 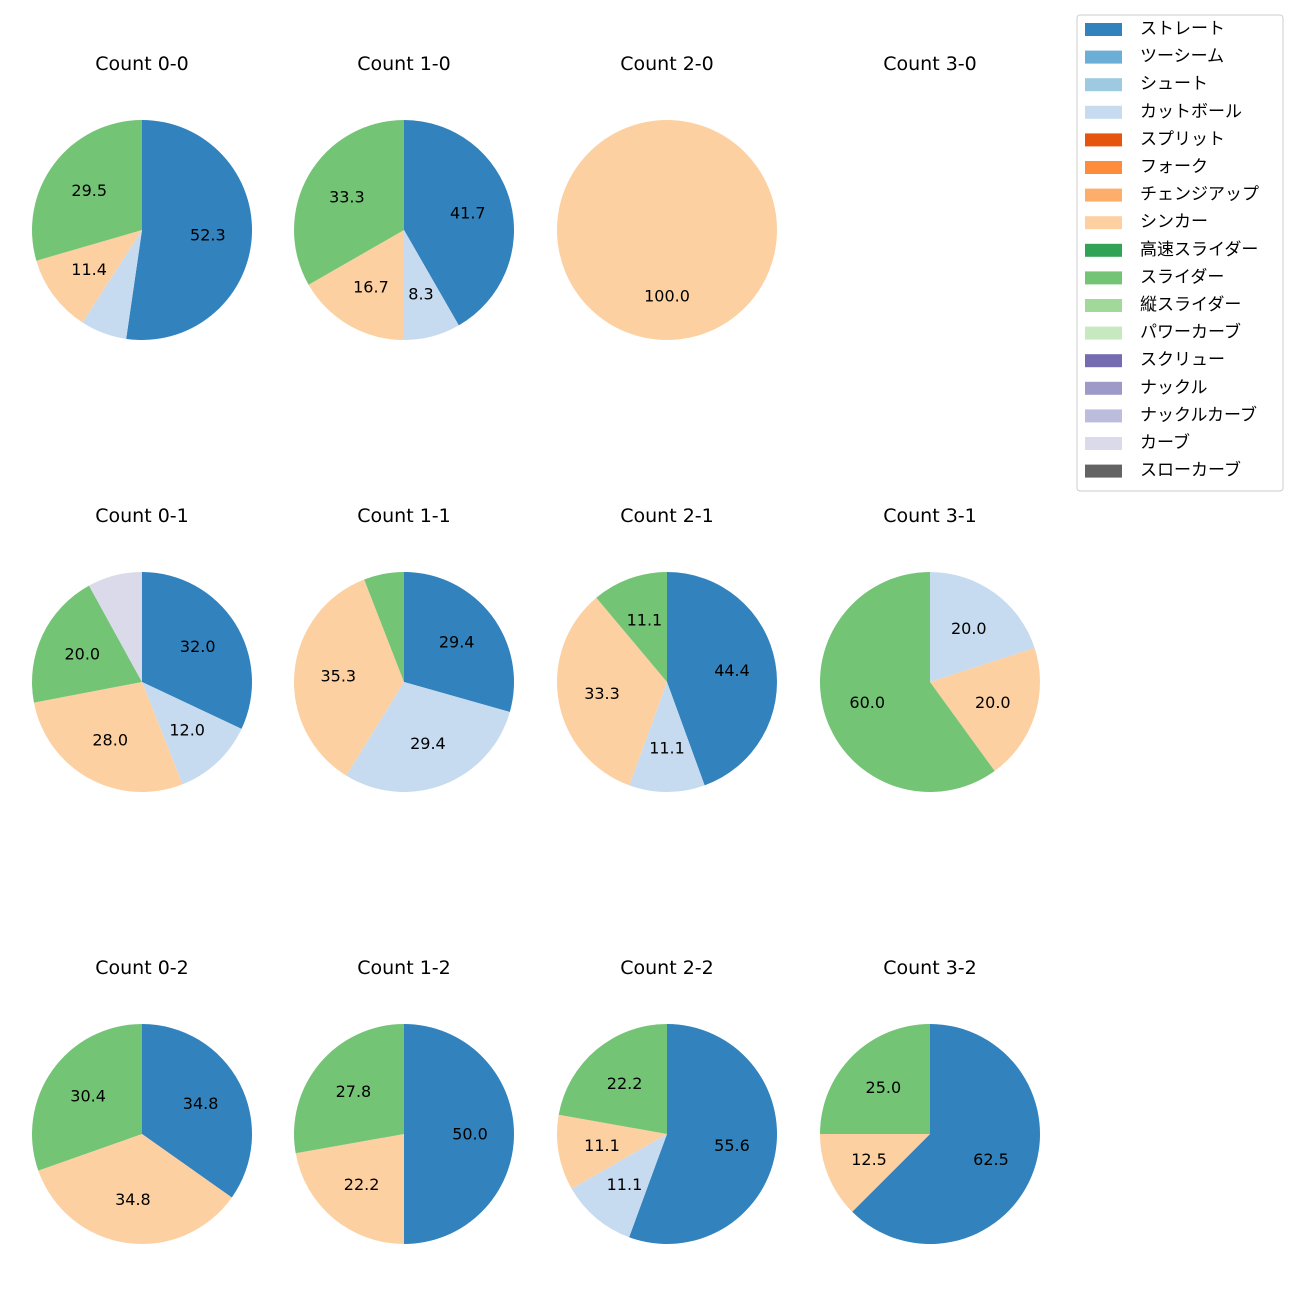 What do you see at coordinates (1174, 84) in the screenshot?
I see `legend-label: シュート` at bounding box center [1174, 84].